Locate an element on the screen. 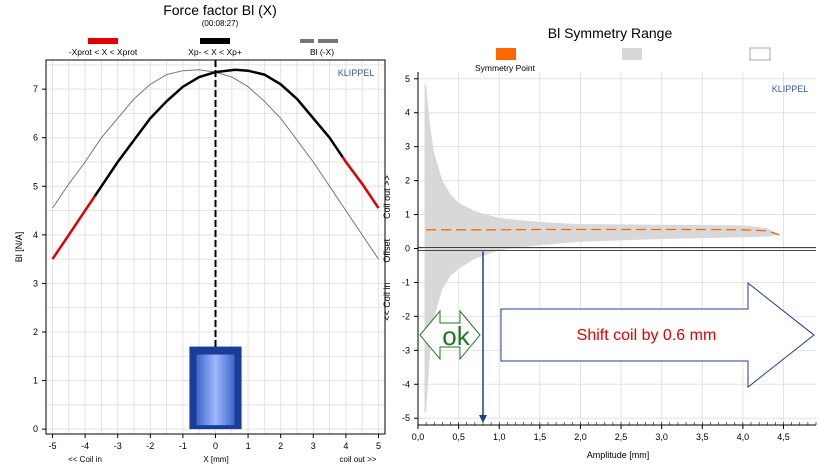 The image size is (818, 467). ok-range-arrow is located at coordinates (450, 335).